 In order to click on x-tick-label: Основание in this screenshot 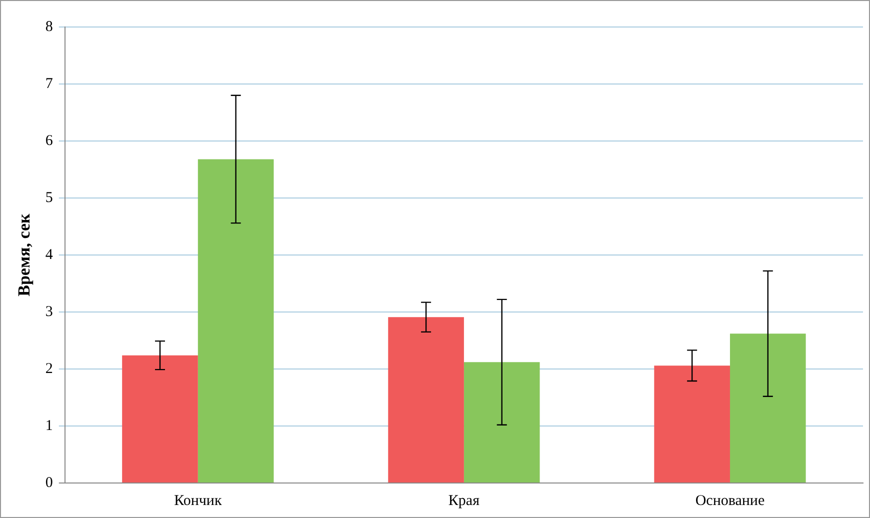, I will do `click(730, 500)`.